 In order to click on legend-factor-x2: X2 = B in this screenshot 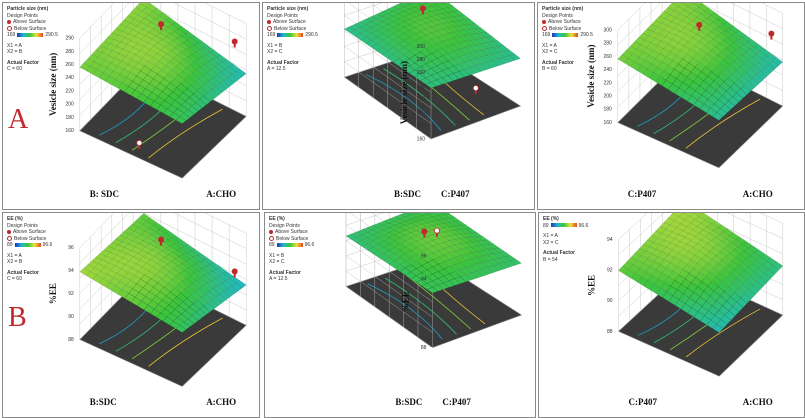, I will do `click(15, 262)`.